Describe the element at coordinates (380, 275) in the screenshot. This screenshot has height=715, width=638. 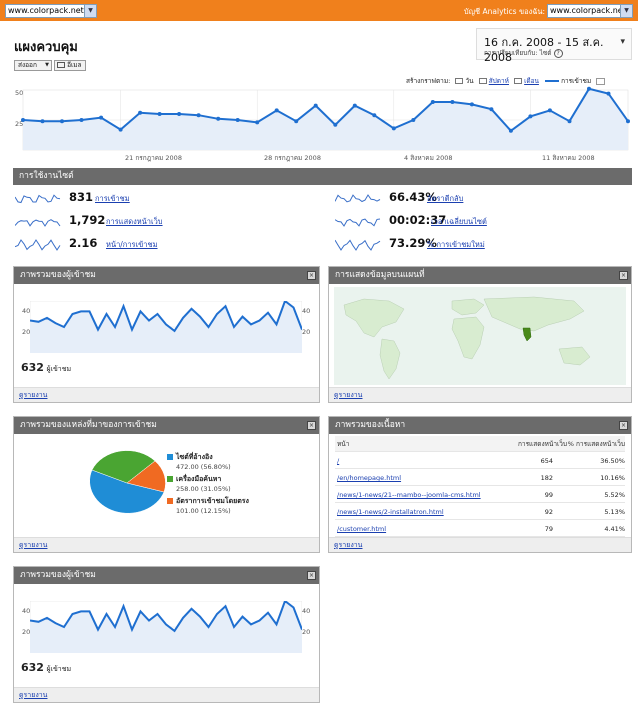
I see `map-overlay-title: การแสดงข้อมูลบนแผนที่` at that location.